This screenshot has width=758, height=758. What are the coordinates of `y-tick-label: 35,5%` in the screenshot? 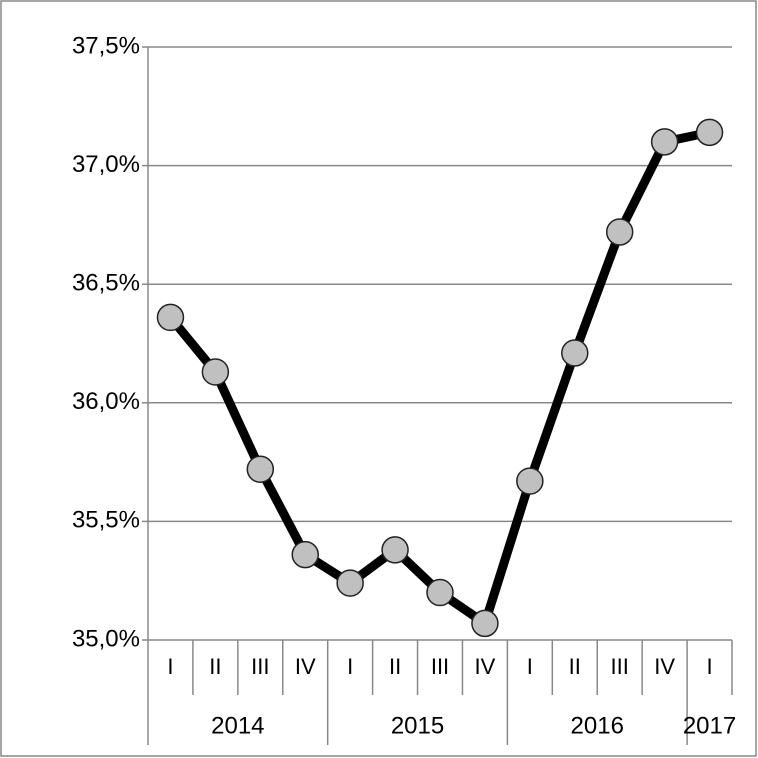 It's located at (106, 520).